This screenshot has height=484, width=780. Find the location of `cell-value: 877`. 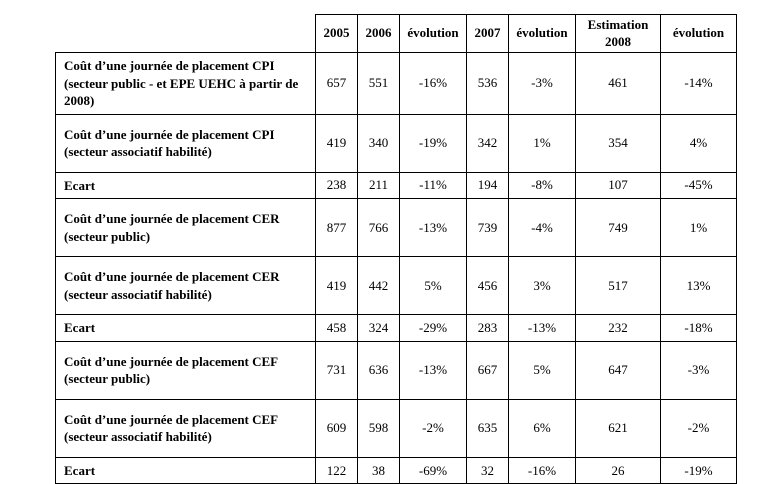

cell-value: 877 is located at coordinates (336, 228).